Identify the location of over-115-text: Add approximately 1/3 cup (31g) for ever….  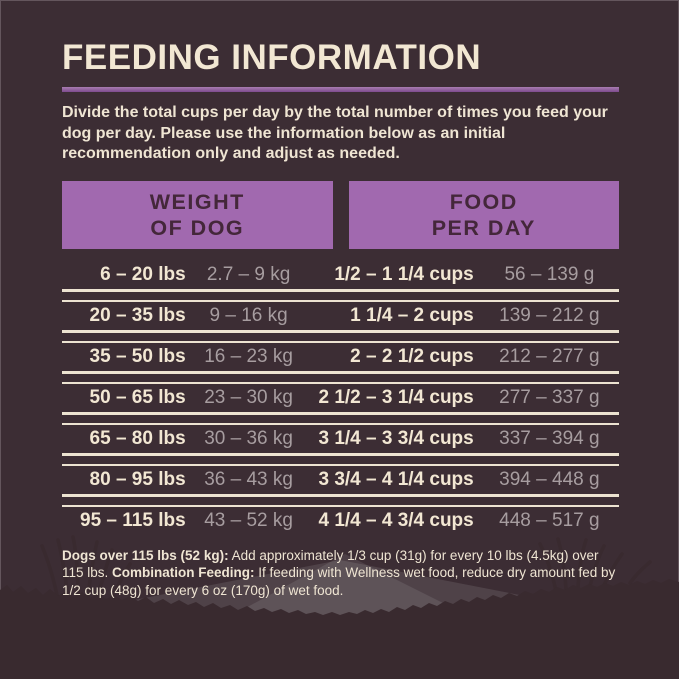
(330, 564).